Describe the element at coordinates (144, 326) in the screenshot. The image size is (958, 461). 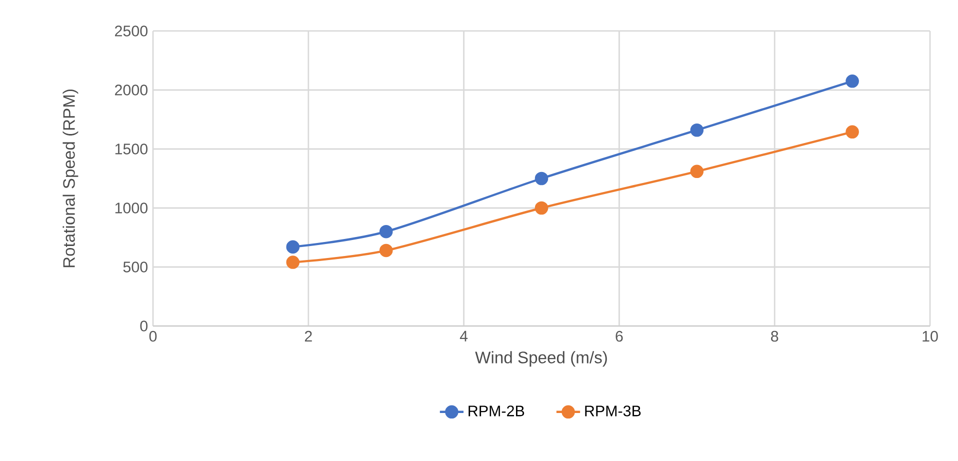
I see `y-tick-label: 0` at that location.